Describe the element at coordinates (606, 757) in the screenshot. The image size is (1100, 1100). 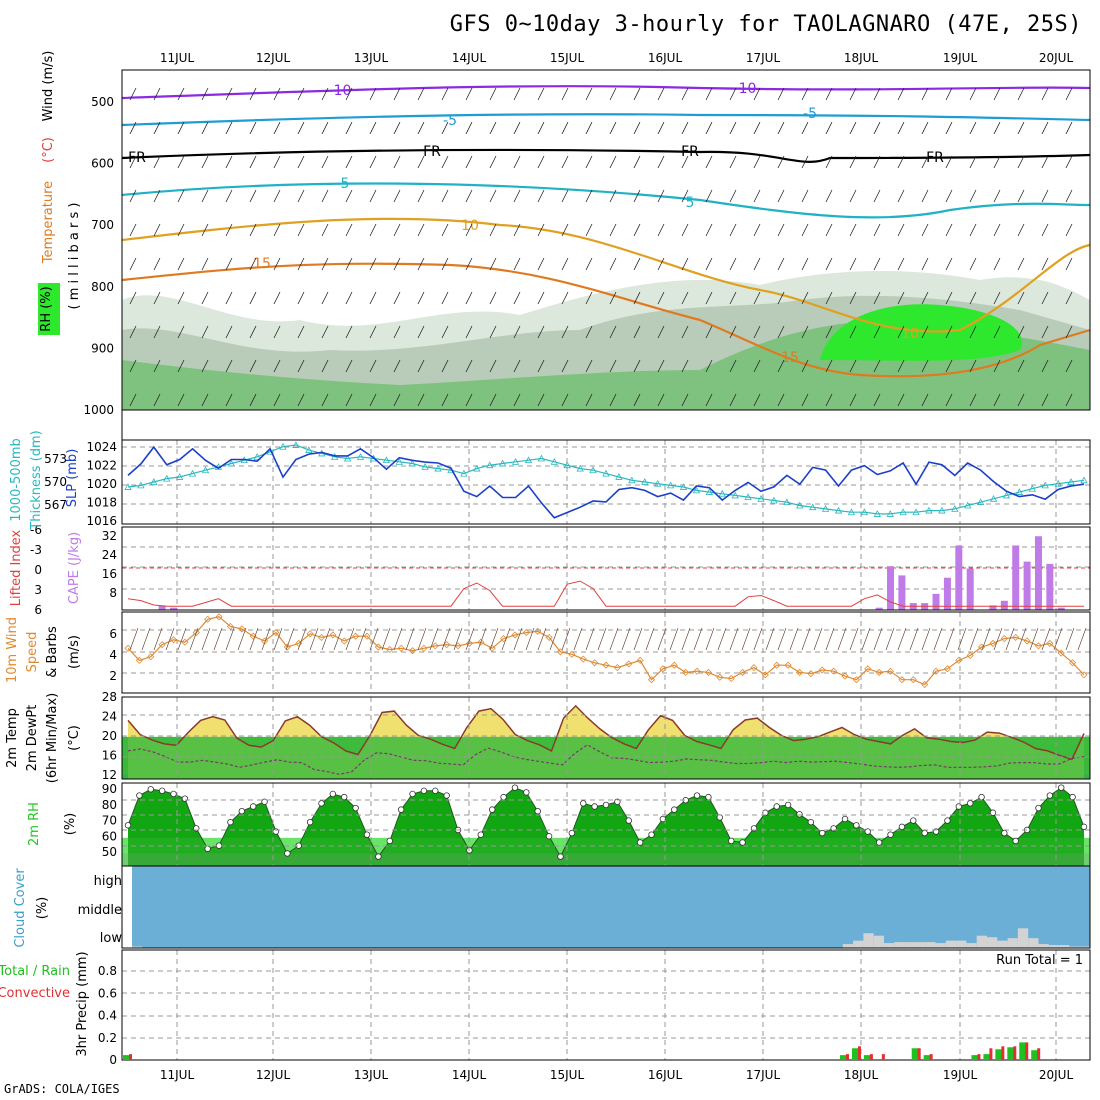
I see `temp-band-overlay` at that location.